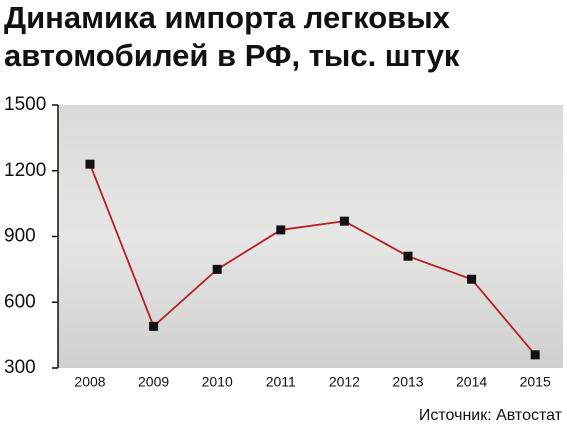 The height and width of the screenshot is (433, 567). I want to click on y-tick-label: 900, so click(20, 236).